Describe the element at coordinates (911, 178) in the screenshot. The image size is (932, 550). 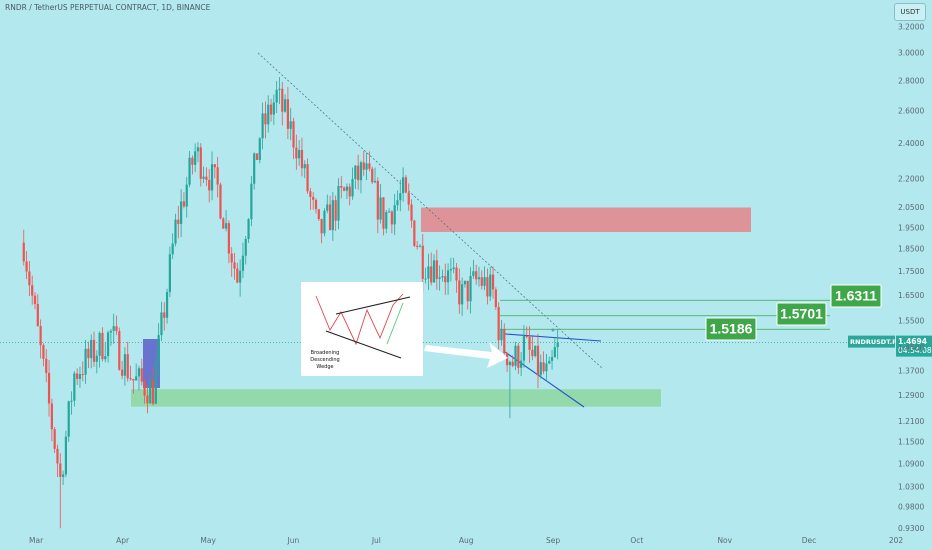
I see `y-tick-label: 2.2000` at that location.